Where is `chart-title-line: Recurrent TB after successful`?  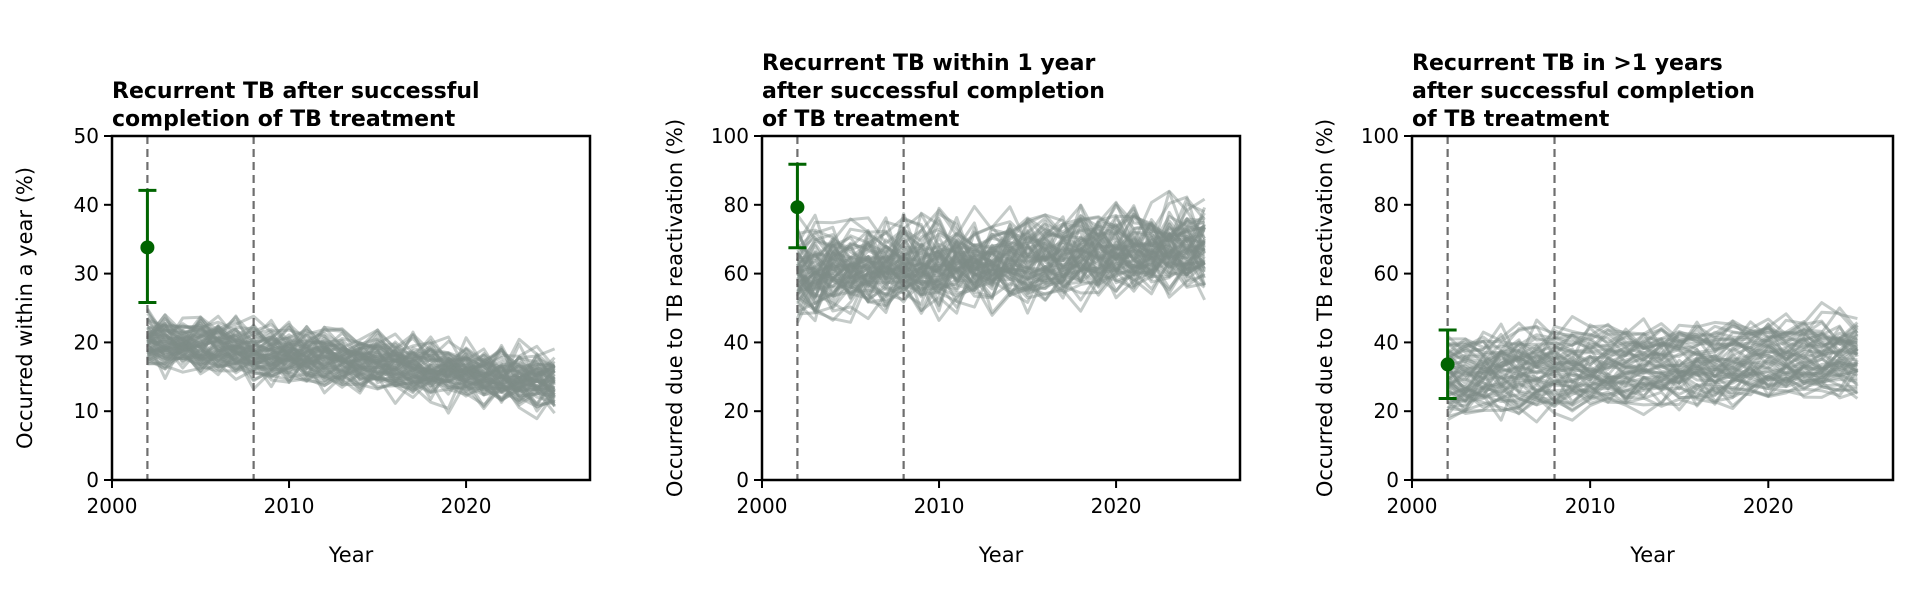
chart-title-line: Recurrent TB after successful is located at coordinates (296, 91).